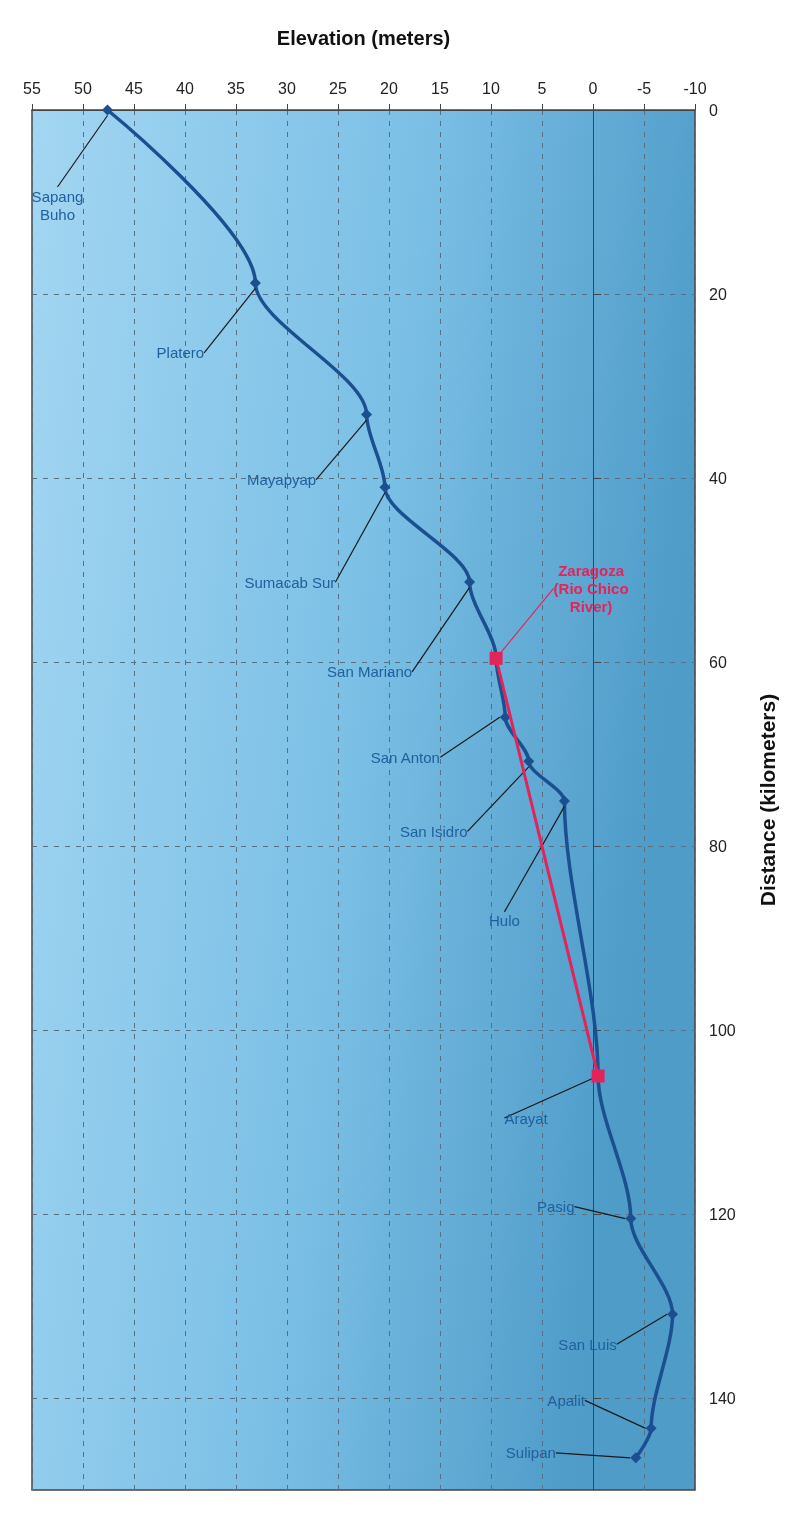 Image resolution: width=801 pixels, height=1540 pixels. Describe the element at coordinates (370, 672) in the screenshot. I see `annotation: San Mariano` at that location.